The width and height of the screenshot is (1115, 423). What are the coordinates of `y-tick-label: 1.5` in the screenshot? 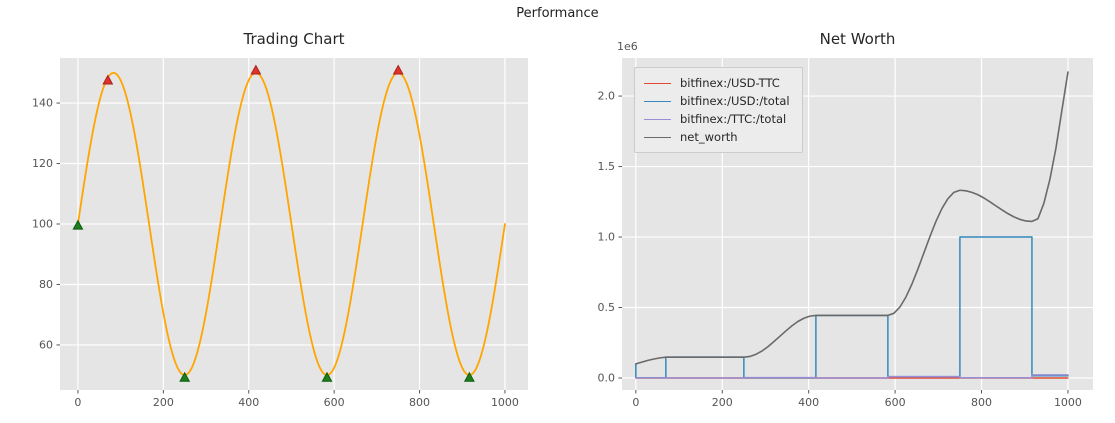 It's located at (607, 166).